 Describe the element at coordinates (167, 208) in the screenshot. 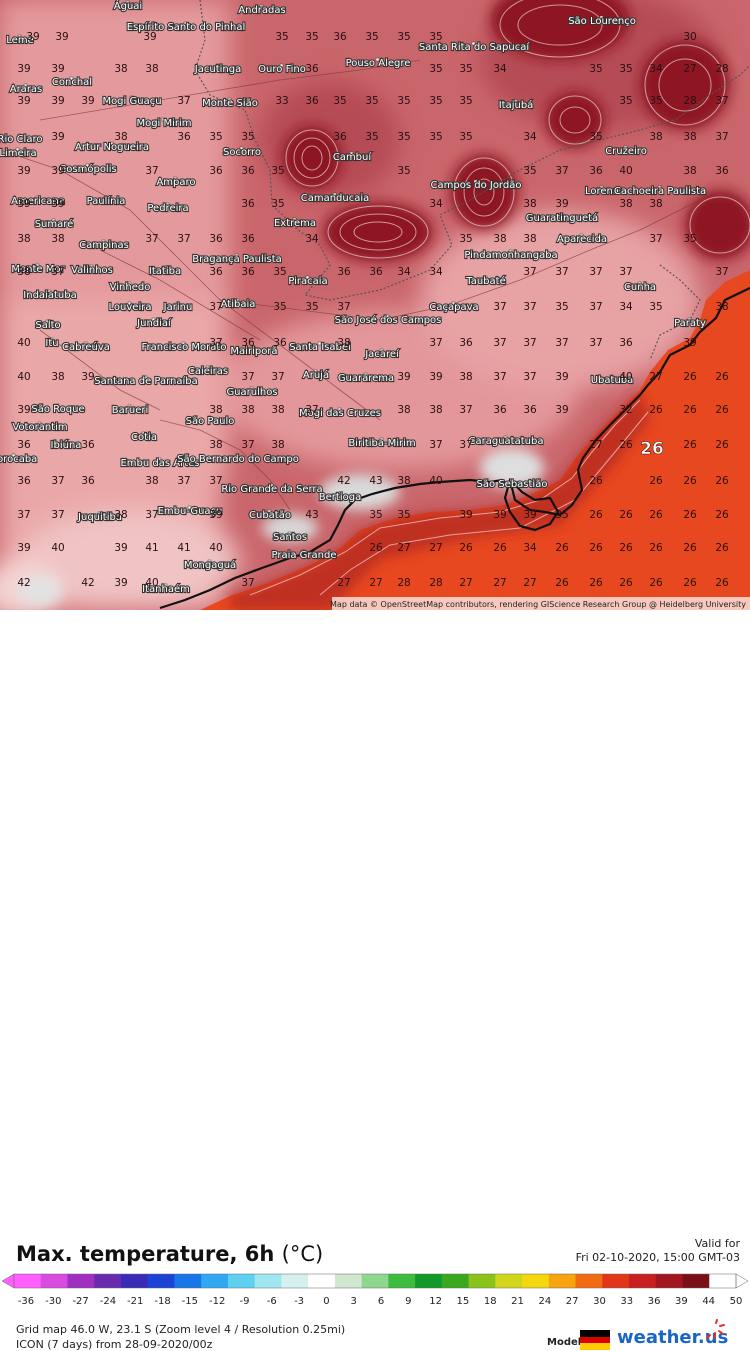

I see `city-label: Pedreira` at that location.